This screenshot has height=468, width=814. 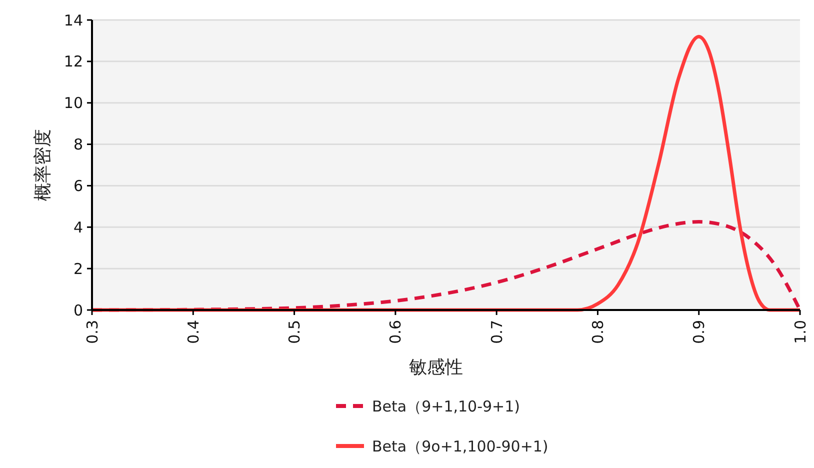 What do you see at coordinates (43, 165) in the screenshot?
I see `y-axis-title: 概率密度` at bounding box center [43, 165].